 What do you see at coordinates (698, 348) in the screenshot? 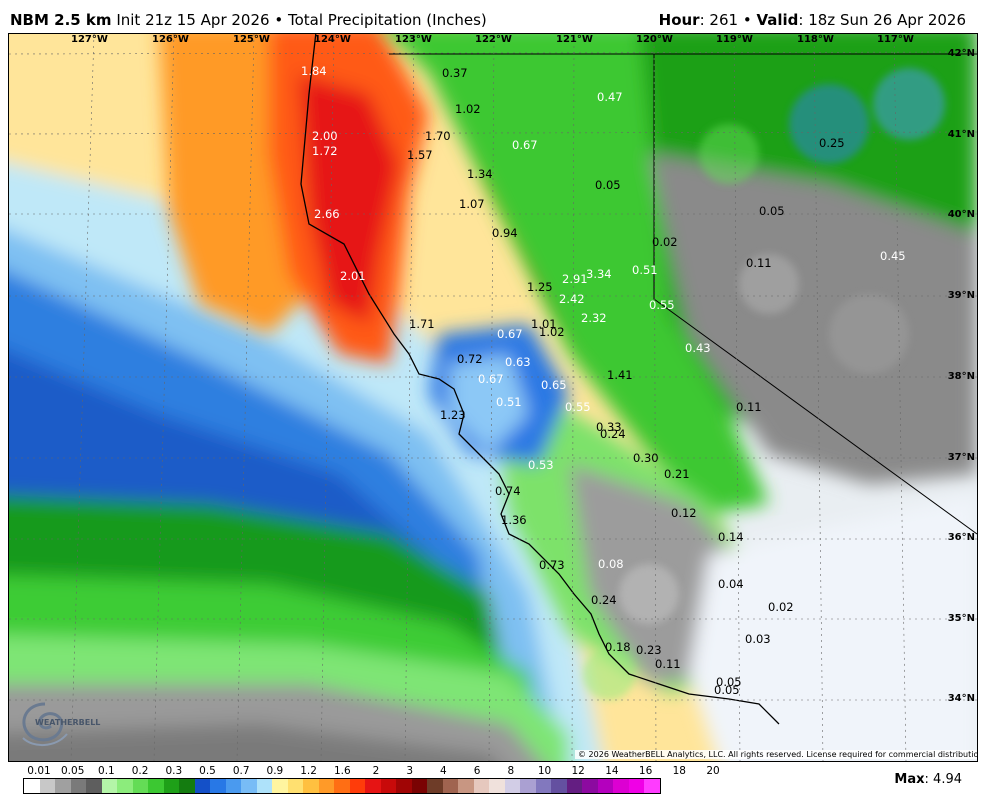
I see `precip-value-label: 0.43` at bounding box center [698, 348].